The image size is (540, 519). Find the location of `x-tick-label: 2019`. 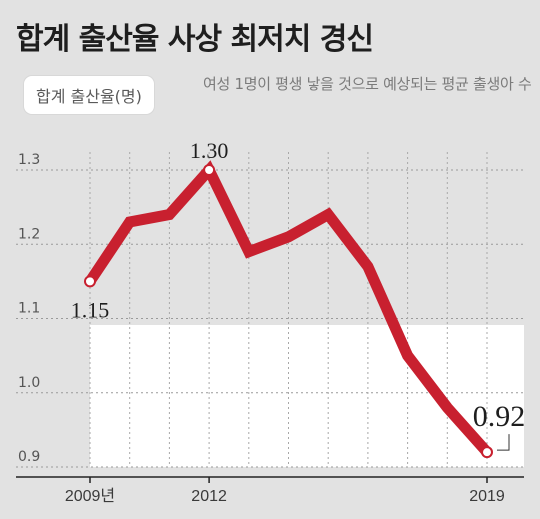

x-tick-label: 2019 is located at coordinates (487, 496).